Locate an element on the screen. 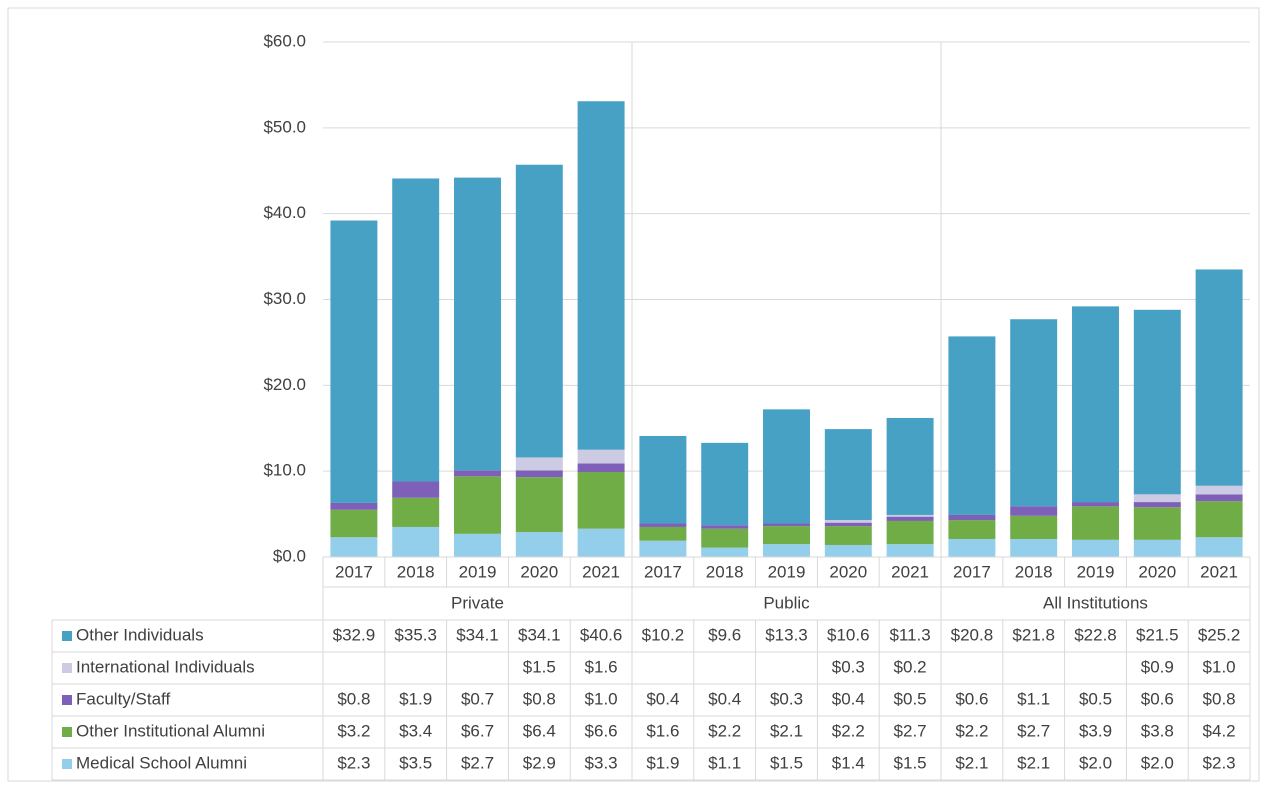  data-label: $2.9 is located at coordinates (539, 762).